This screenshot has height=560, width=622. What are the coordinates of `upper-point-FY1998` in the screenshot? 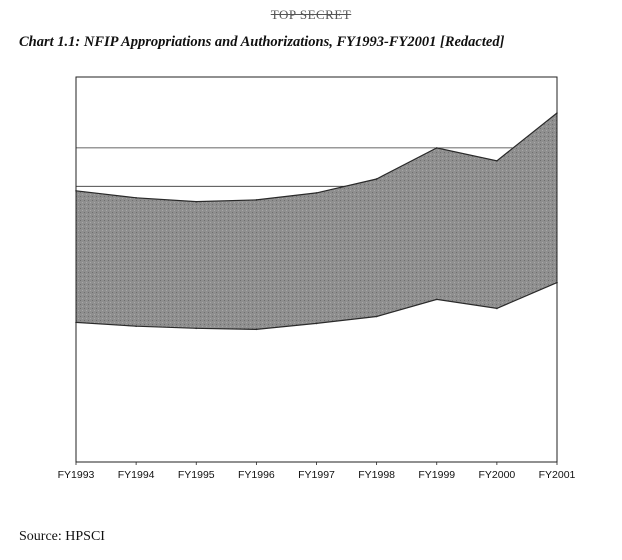 It's located at (376, 179).